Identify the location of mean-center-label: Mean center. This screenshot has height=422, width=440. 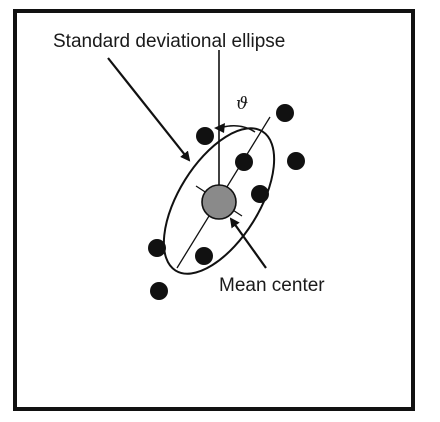
(272, 285).